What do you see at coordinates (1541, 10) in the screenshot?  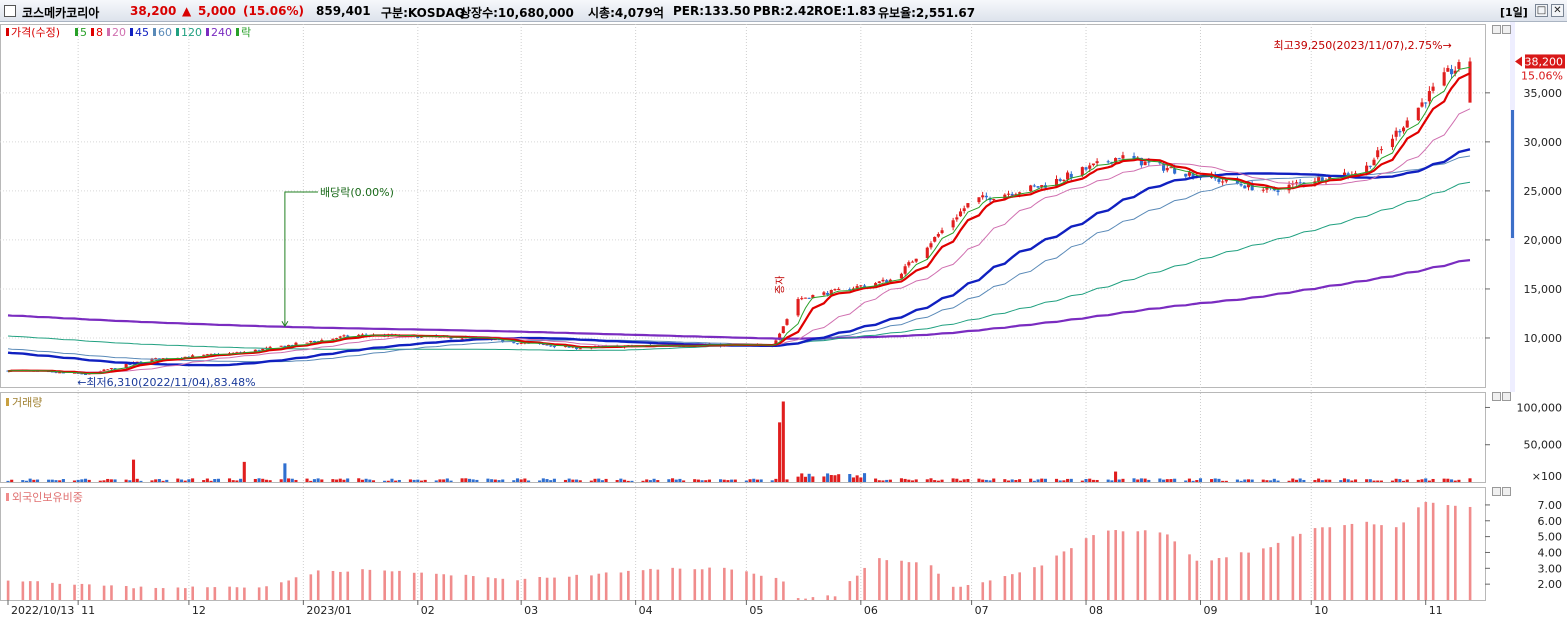 I see `maximize-button: □` at bounding box center [1541, 10].